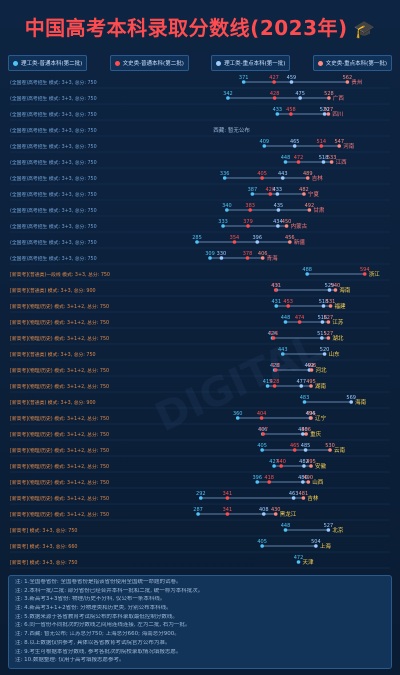  I want to click on point-label-li2: 405, so click(262, 446).